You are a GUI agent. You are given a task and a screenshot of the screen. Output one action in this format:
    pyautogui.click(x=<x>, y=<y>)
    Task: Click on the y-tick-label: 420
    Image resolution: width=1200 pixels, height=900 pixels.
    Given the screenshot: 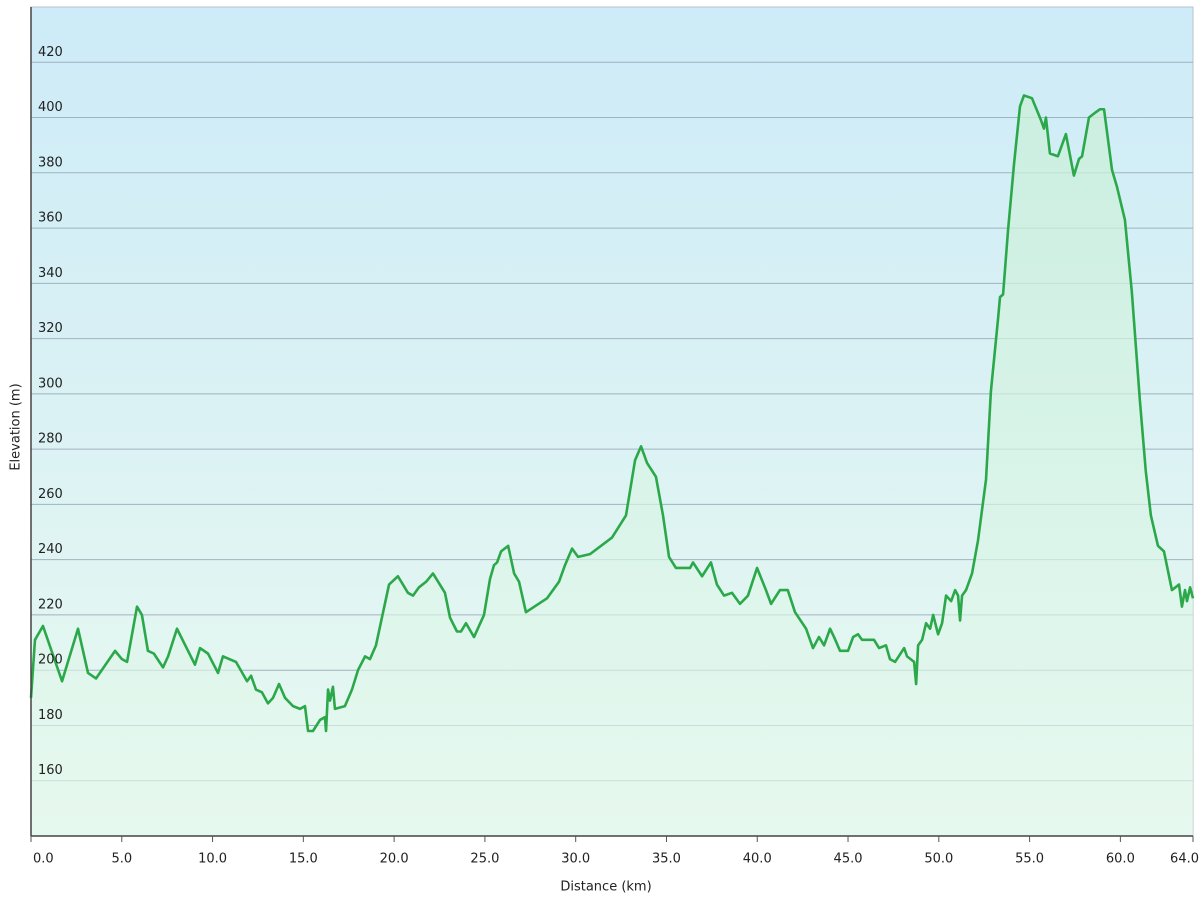 What is the action you would take?
    pyautogui.click(x=50, y=52)
    